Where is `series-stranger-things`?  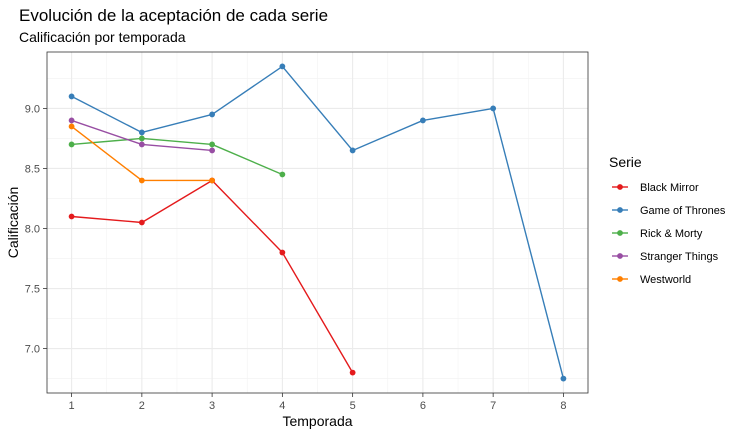
series-stranger-things is located at coordinates (142, 135).